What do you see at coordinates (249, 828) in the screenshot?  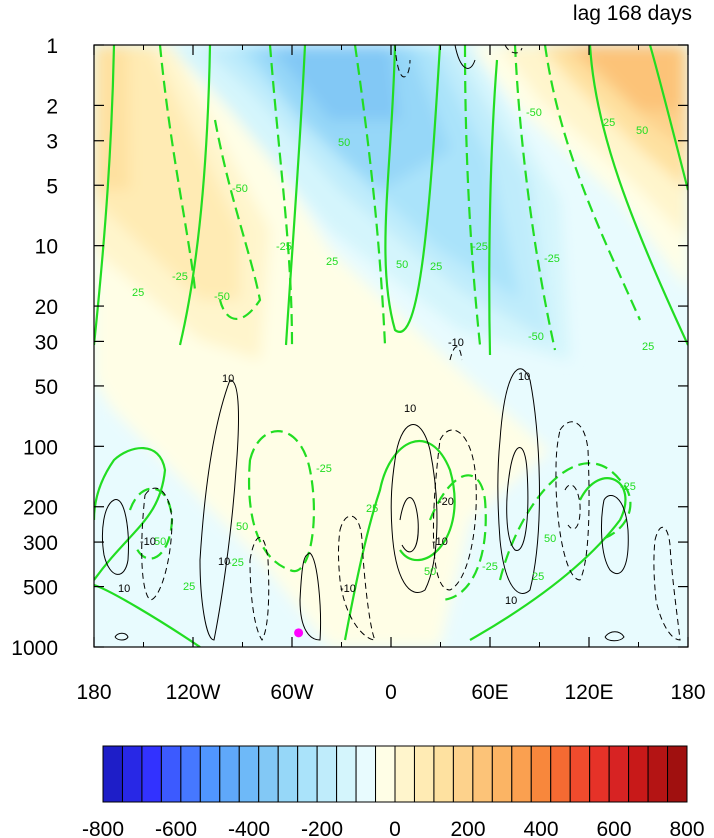 I see `colorbar-tick-label: -400` at bounding box center [249, 828].